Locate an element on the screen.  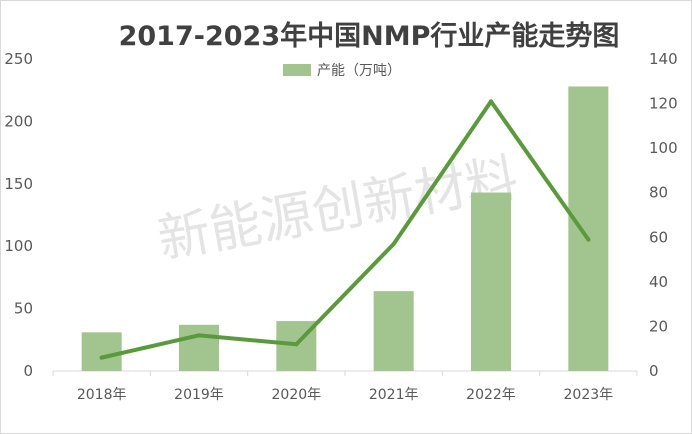
y-right-tick-100: 100 is located at coordinates (663, 148).